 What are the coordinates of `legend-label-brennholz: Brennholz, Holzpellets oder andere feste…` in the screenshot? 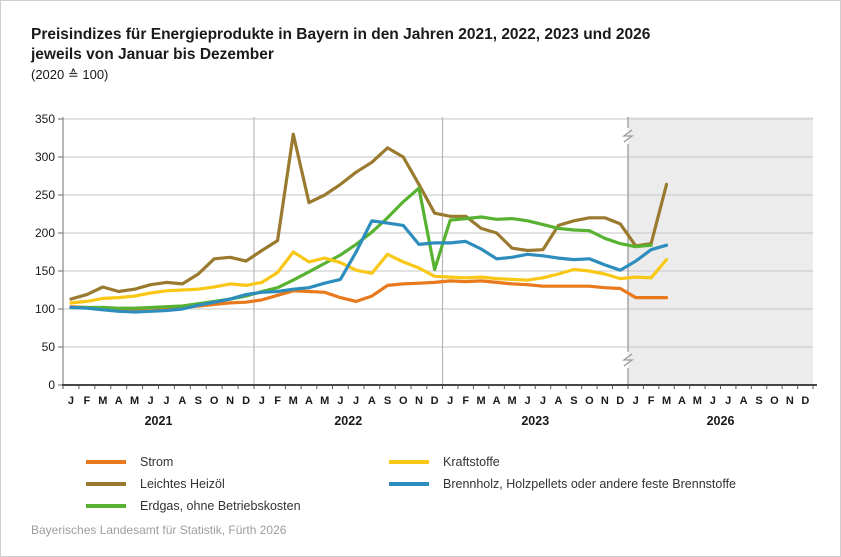 It's located at (590, 484).